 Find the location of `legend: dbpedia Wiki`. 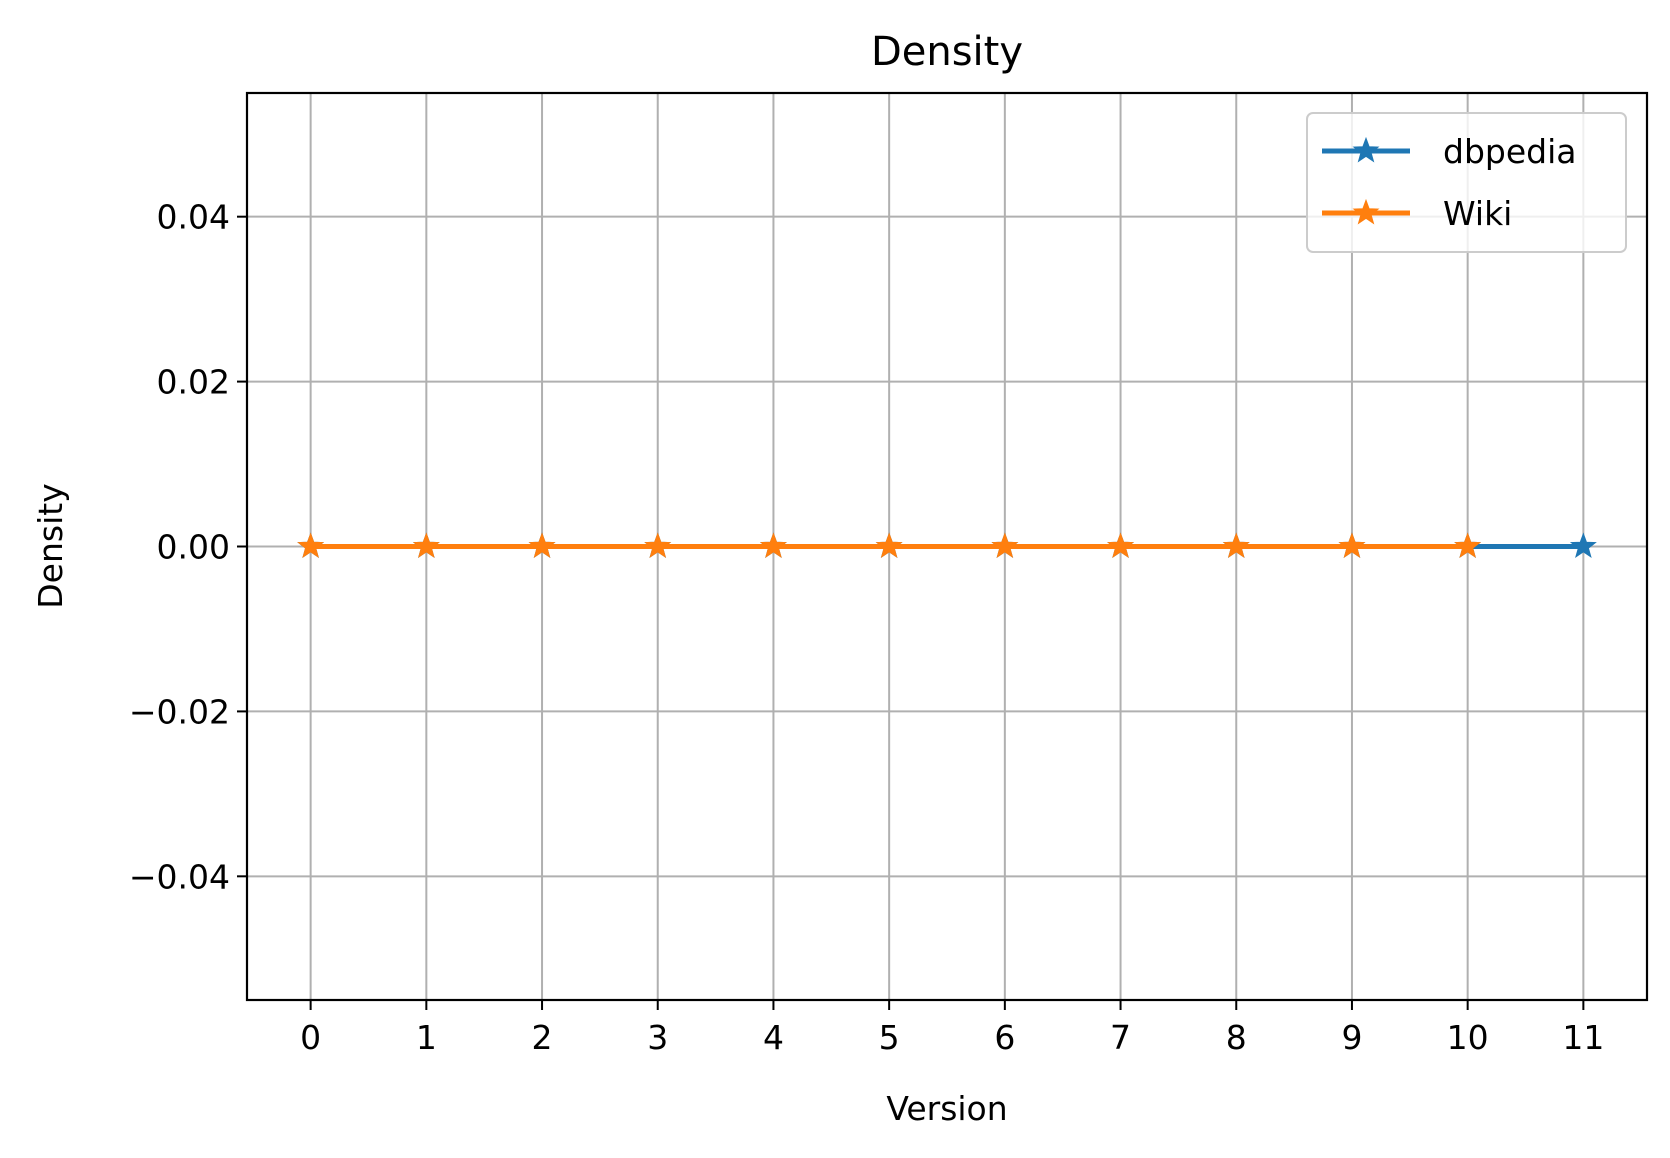

legend: dbpedia Wiki is located at coordinates (1466, 182).